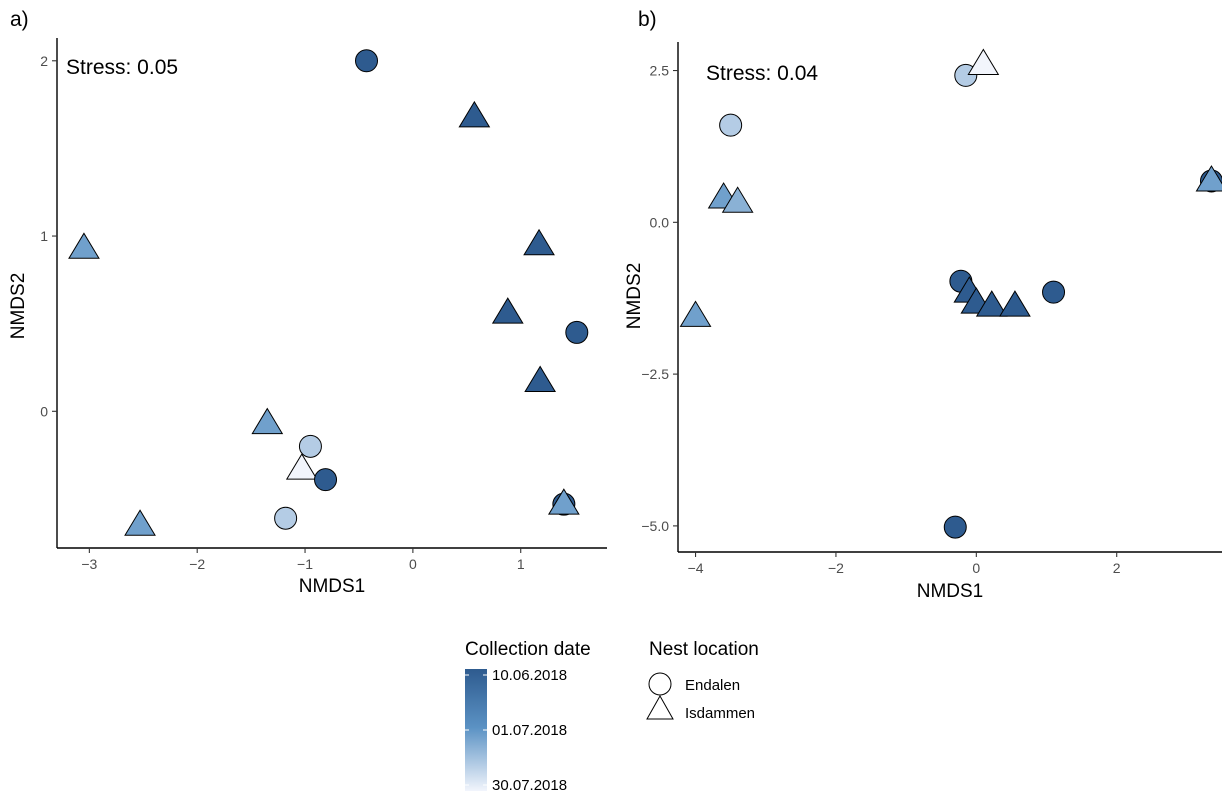 This screenshot has height=798, width=1222. I want to click on legend-colorbar-label: 01.07.2018, so click(529, 730).